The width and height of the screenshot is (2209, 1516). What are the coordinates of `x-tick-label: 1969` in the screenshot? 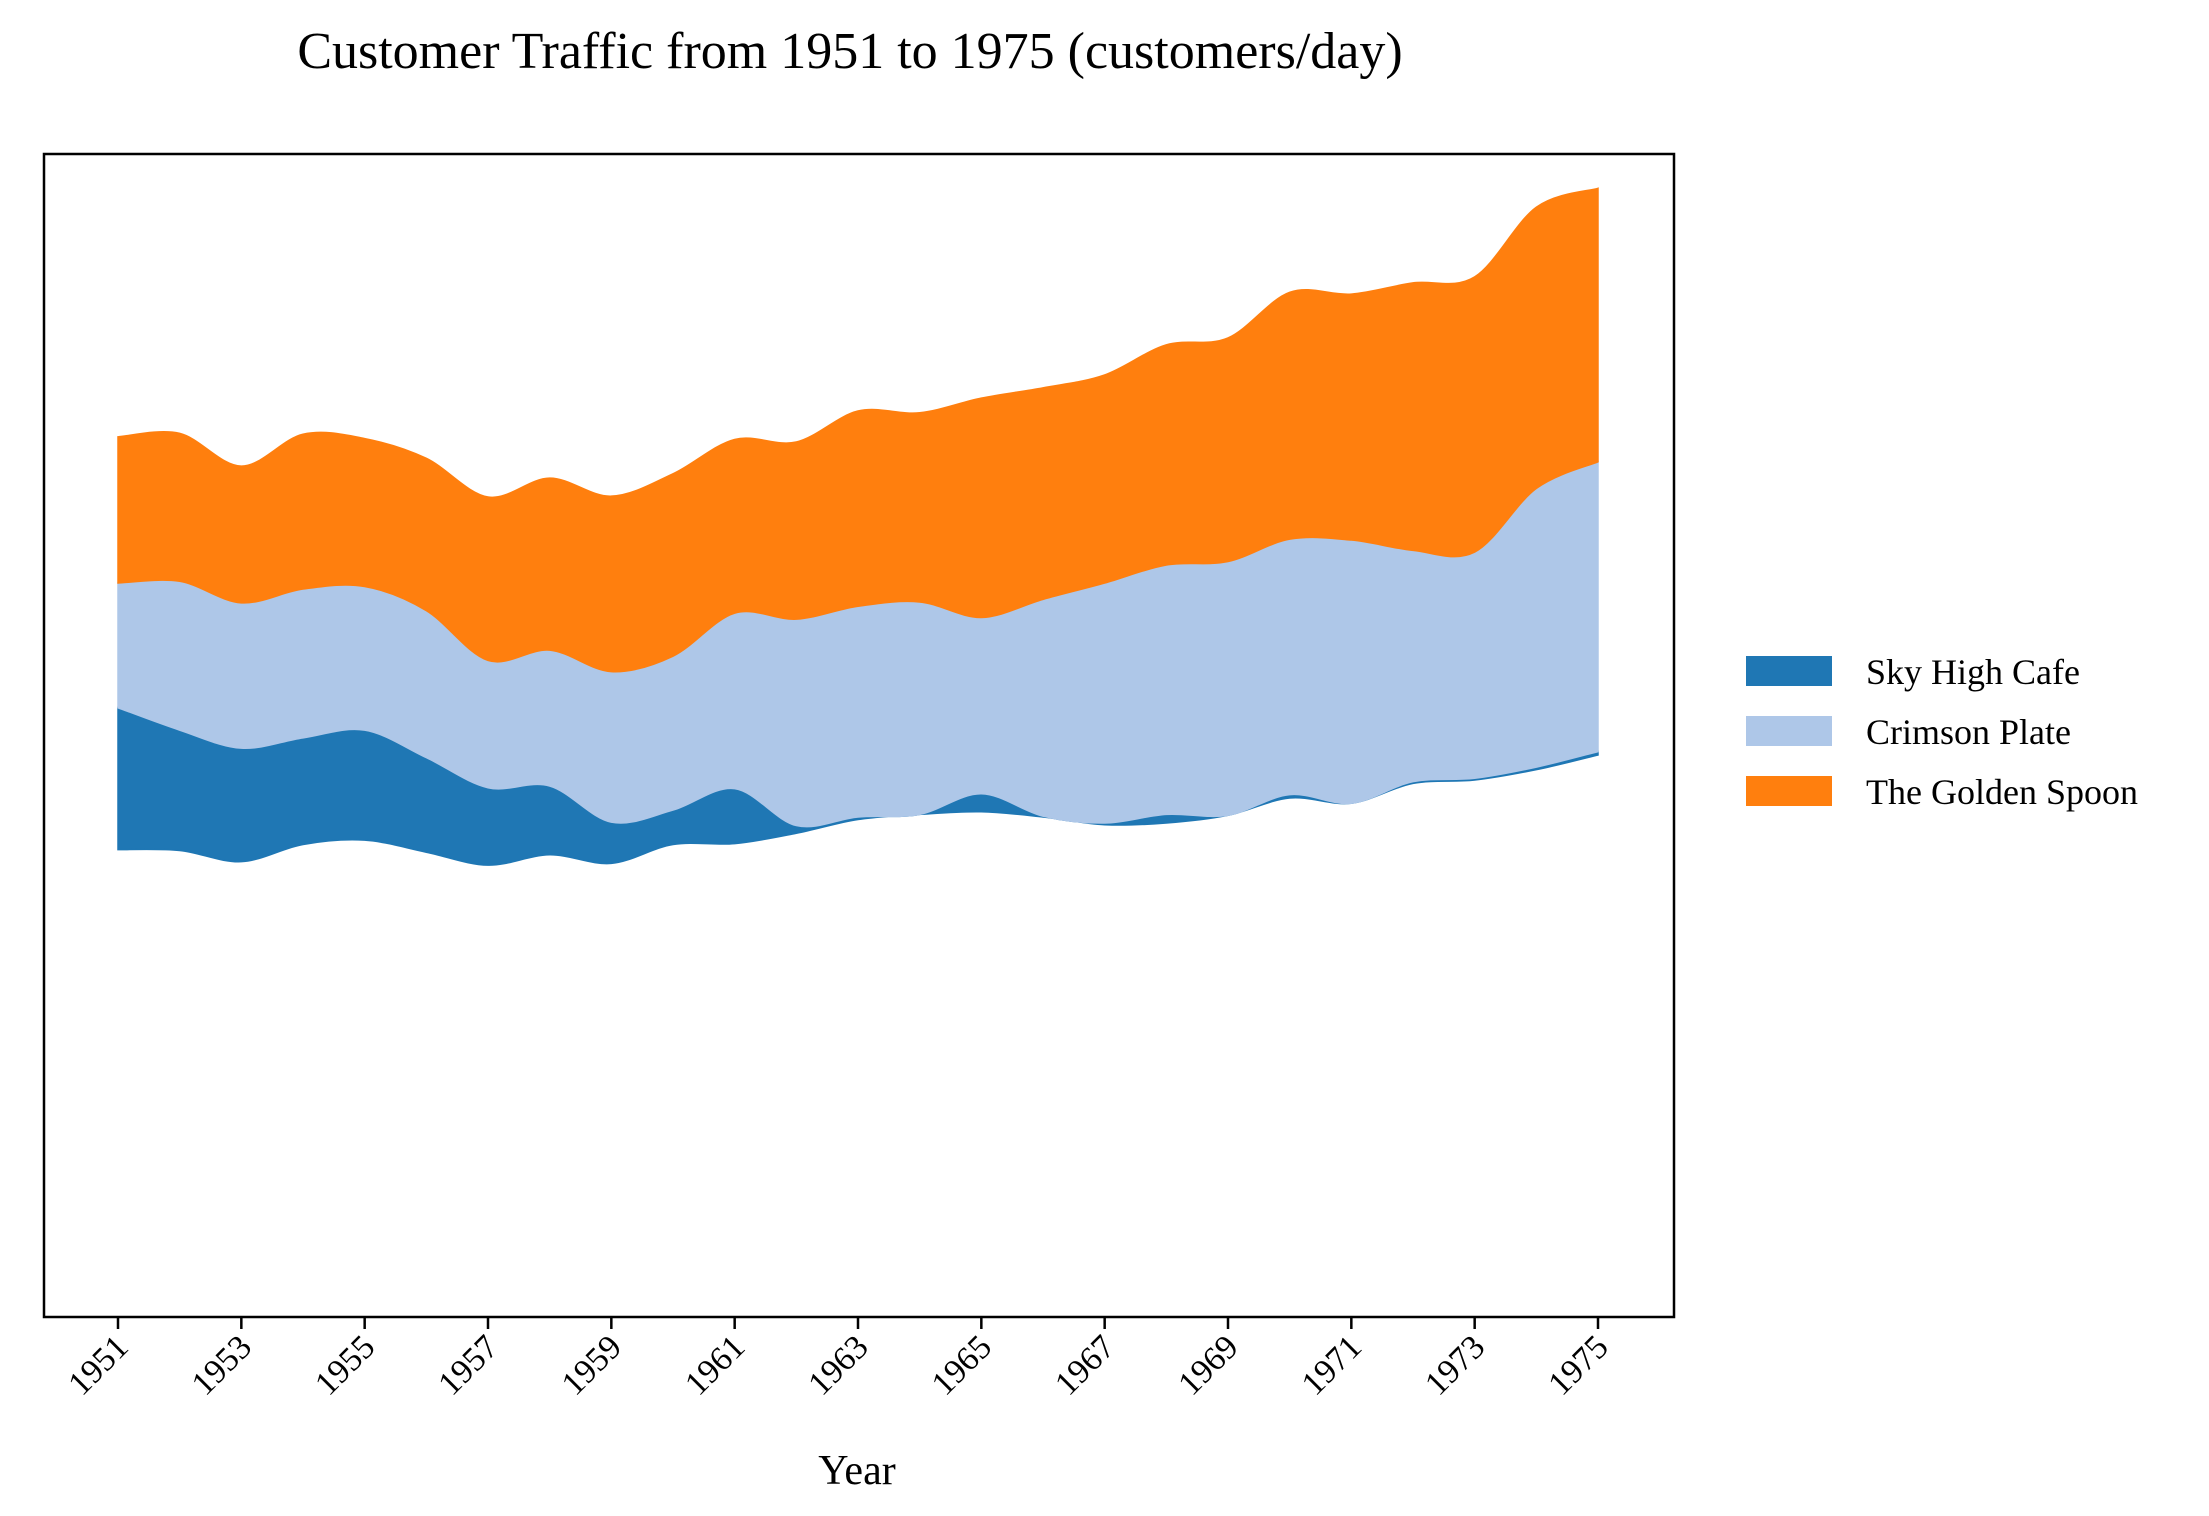 It's located at (1208, 1365).